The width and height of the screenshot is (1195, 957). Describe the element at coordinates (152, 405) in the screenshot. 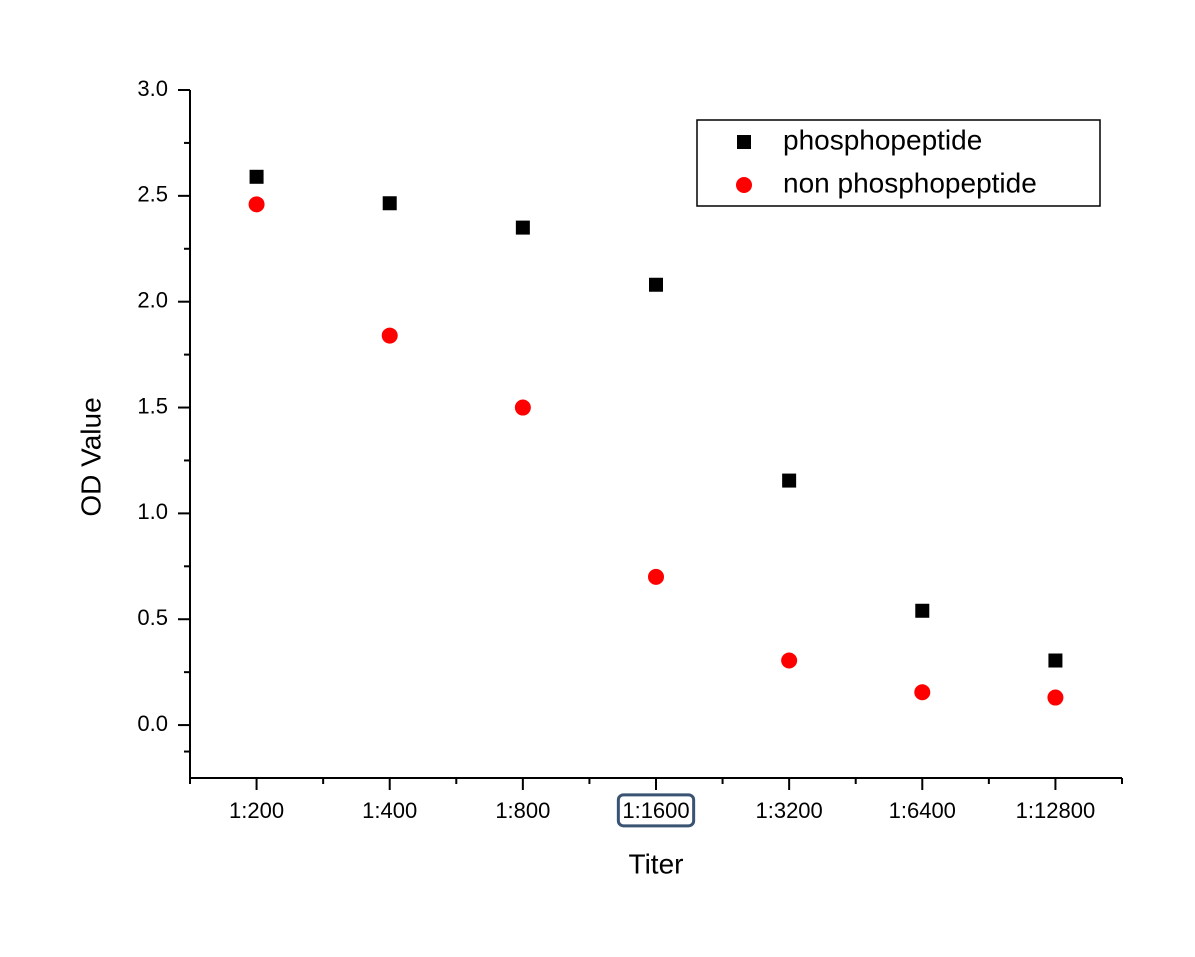

I see `y-tick-label: 1.5` at that location.